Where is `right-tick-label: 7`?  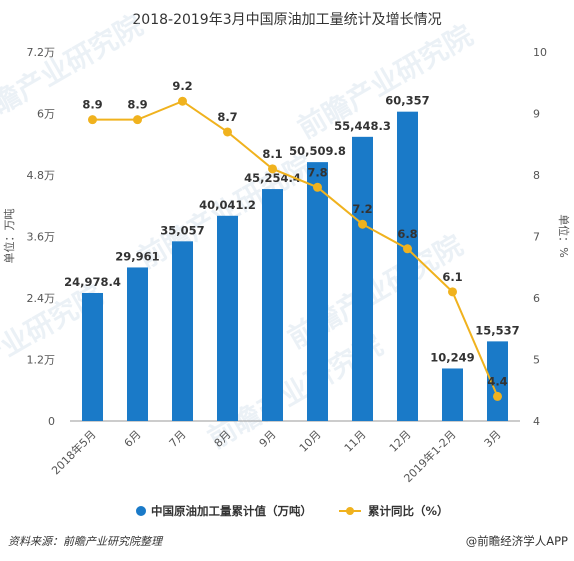
right-tick-label: 7 is located at coordinates (536, 237).